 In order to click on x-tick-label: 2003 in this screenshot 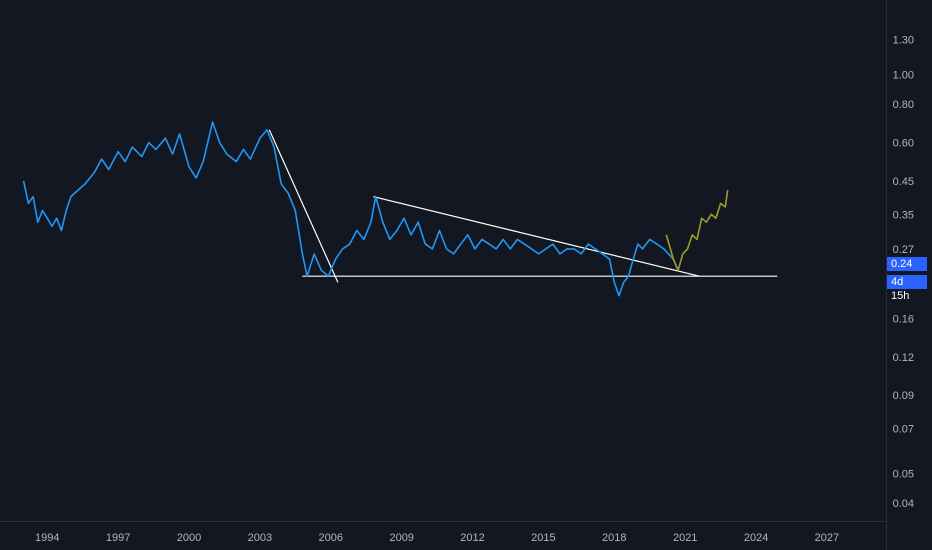, I will do `click(260, 538)`.